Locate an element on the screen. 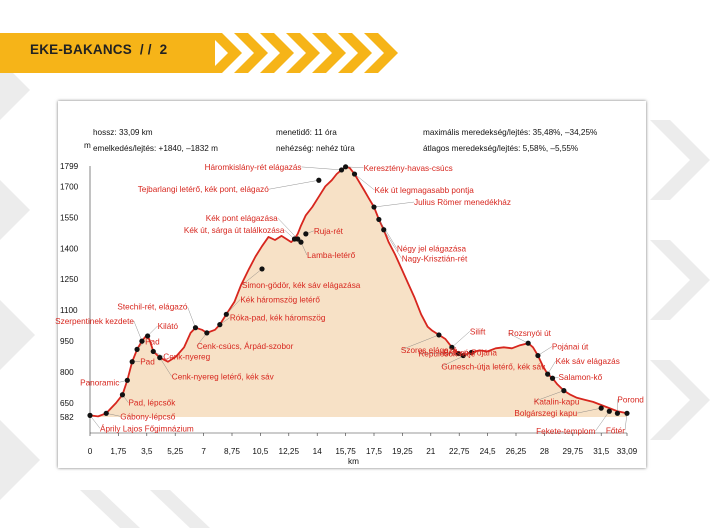 This screenshot has height=528, width=710. x-tick-label: 31,5 is located at coordinates (601, 451).